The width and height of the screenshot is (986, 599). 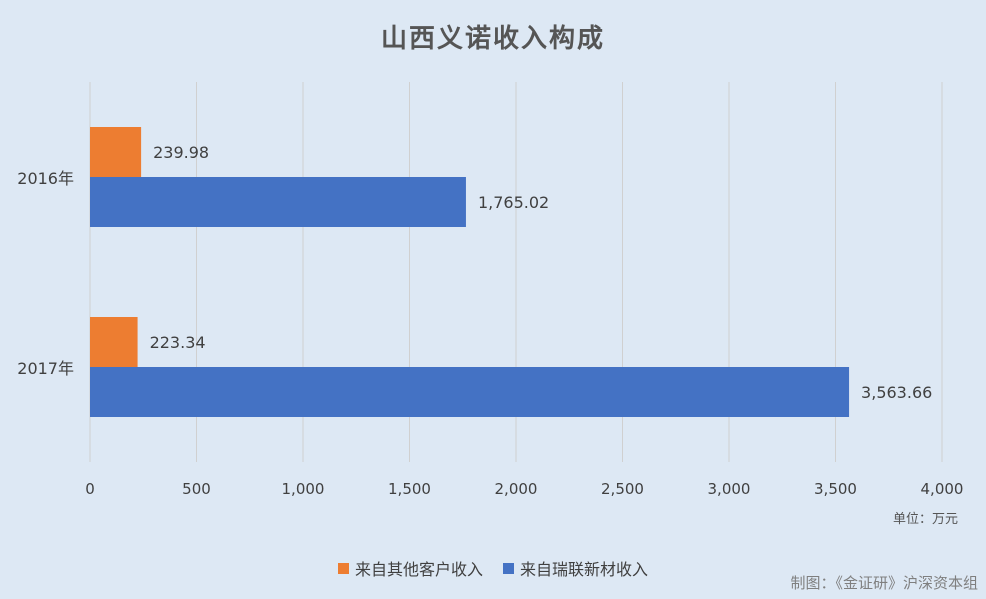 I want to click on data-label: 239.98, so click(x=181, y=152).